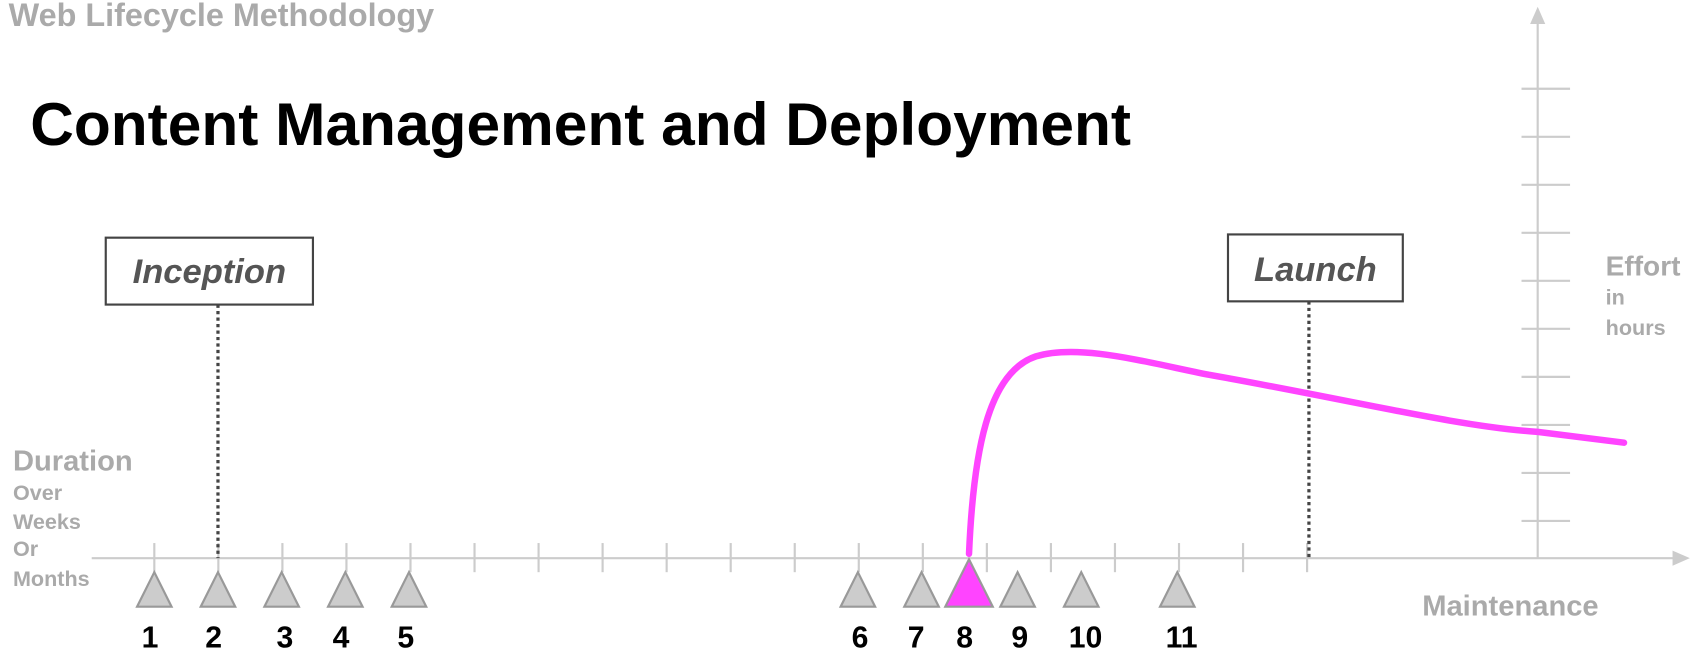 The width and height of the screenshot is (1692, 648). What do you see at coordinates (38, 492) in the screenshot?
I see `x-axis-sub: Over` at bounding box center [38, 492].